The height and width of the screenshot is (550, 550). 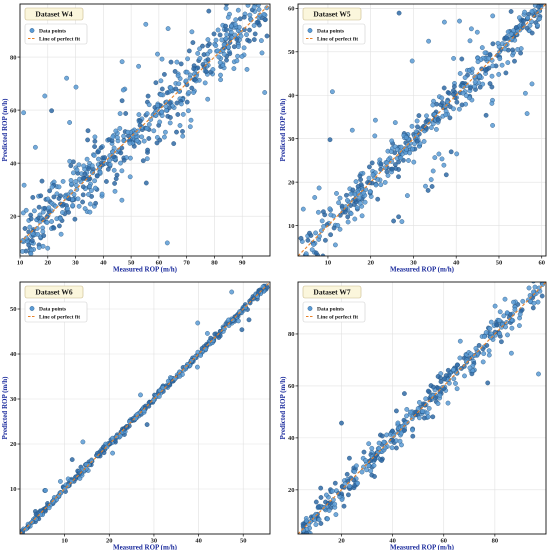 What do you see at coordinates (283, 408) in the screenshot?
I see `y-axis-title: Predicted ROP (m/h)` at bounding box center [283, 408].